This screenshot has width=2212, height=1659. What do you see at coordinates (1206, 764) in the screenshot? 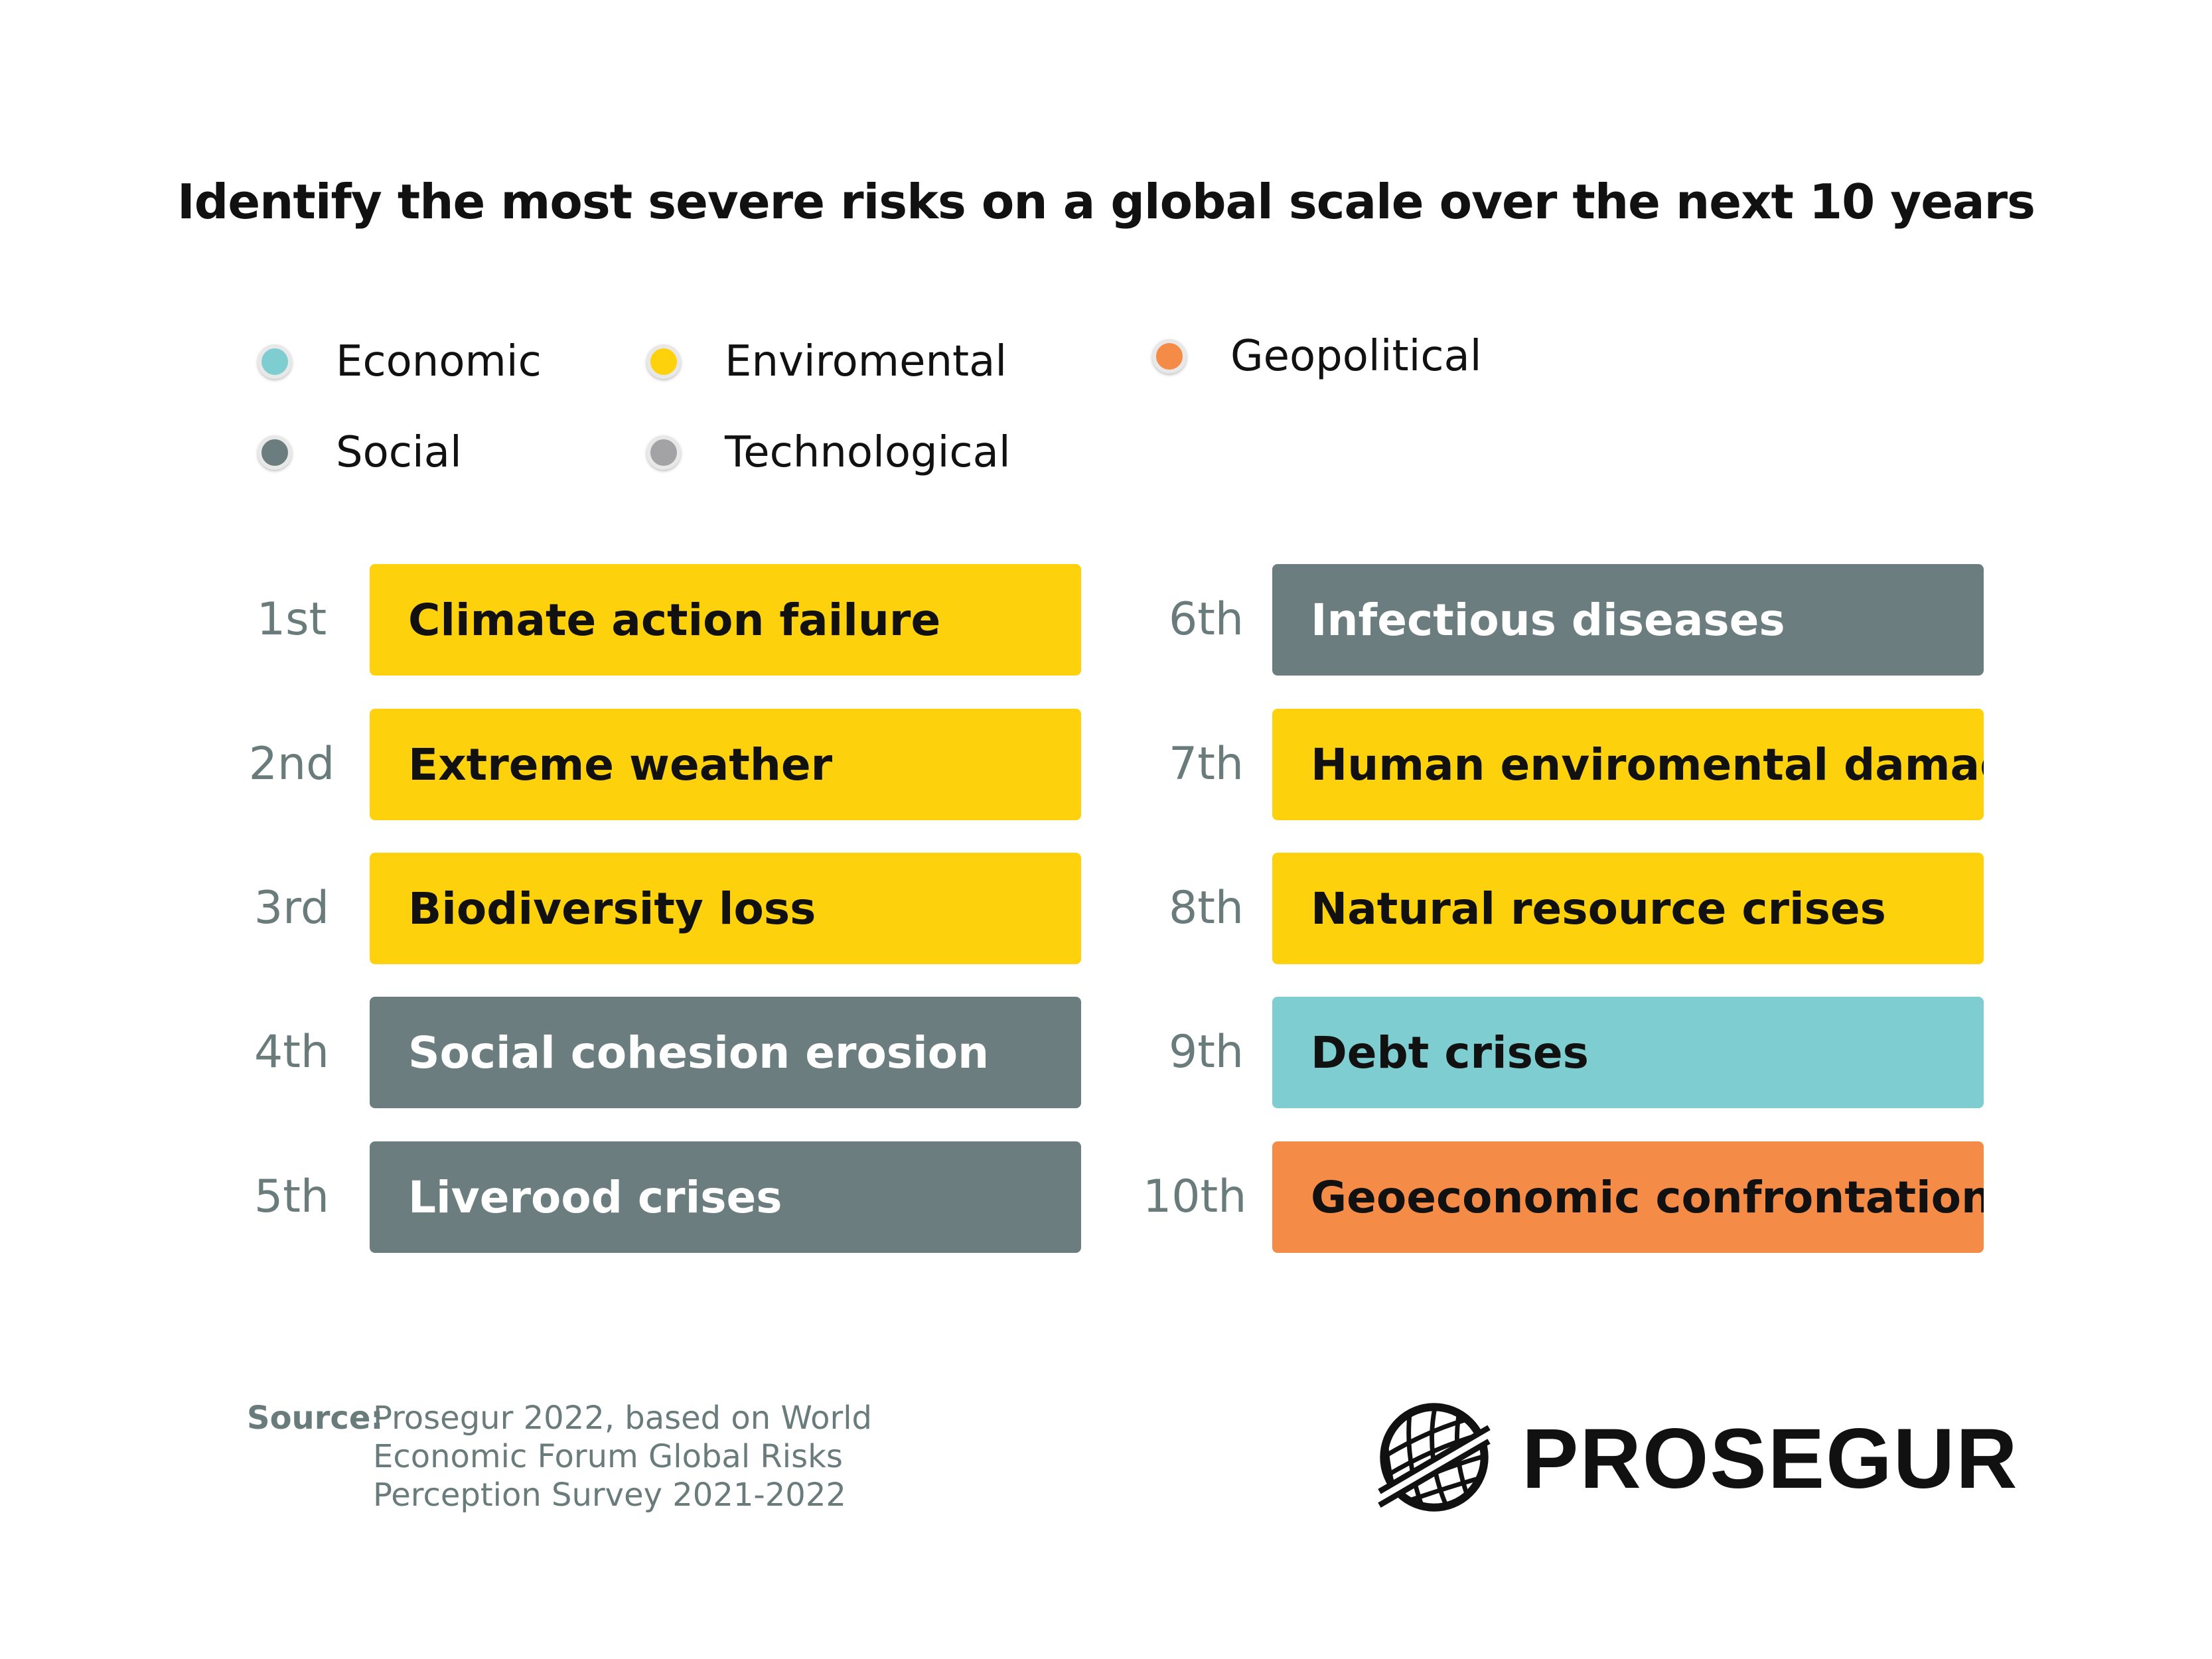
I see `rank-label: 7th` at bounding box center [1206, 764].